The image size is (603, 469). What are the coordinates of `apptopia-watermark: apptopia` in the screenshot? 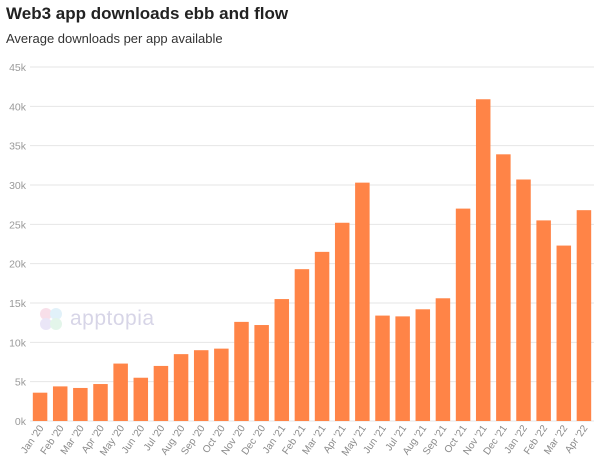 It's located at (96, 319).